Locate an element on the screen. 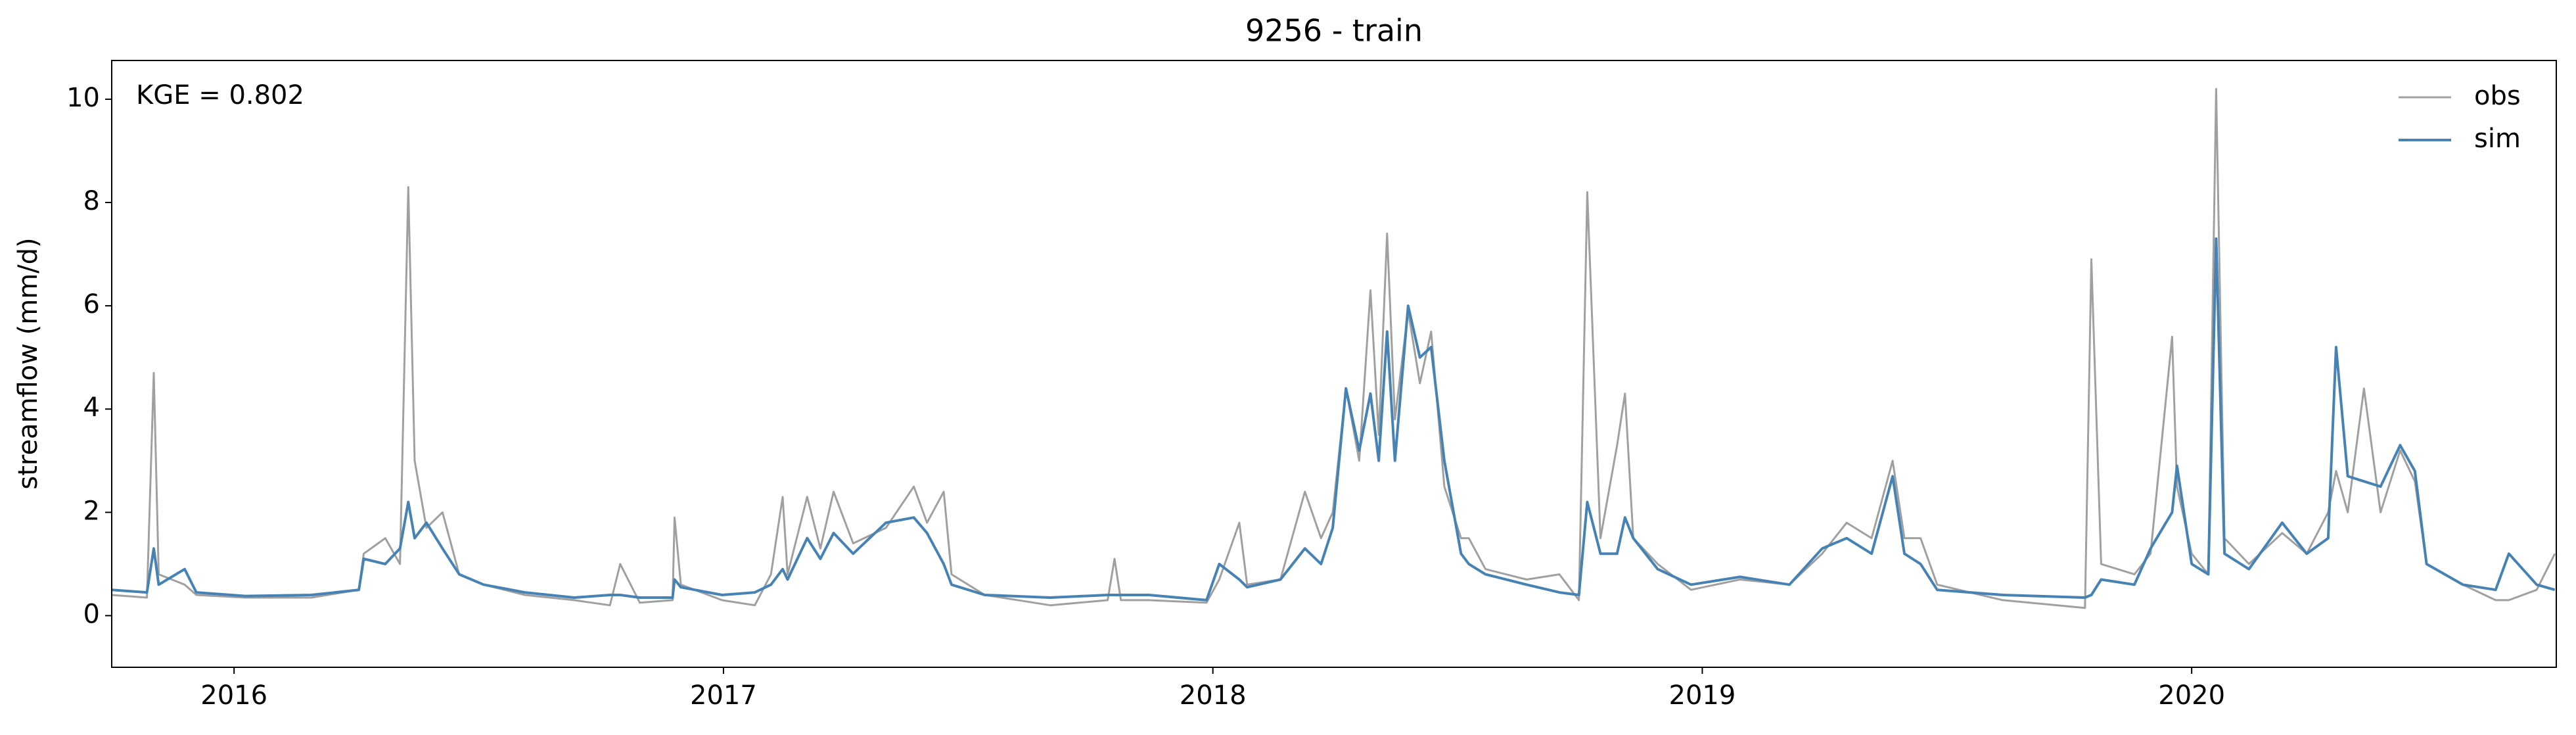 This screenshot has height=735, width=2576. x-tick-label: 2020 is located at coordinates (2192, 695).